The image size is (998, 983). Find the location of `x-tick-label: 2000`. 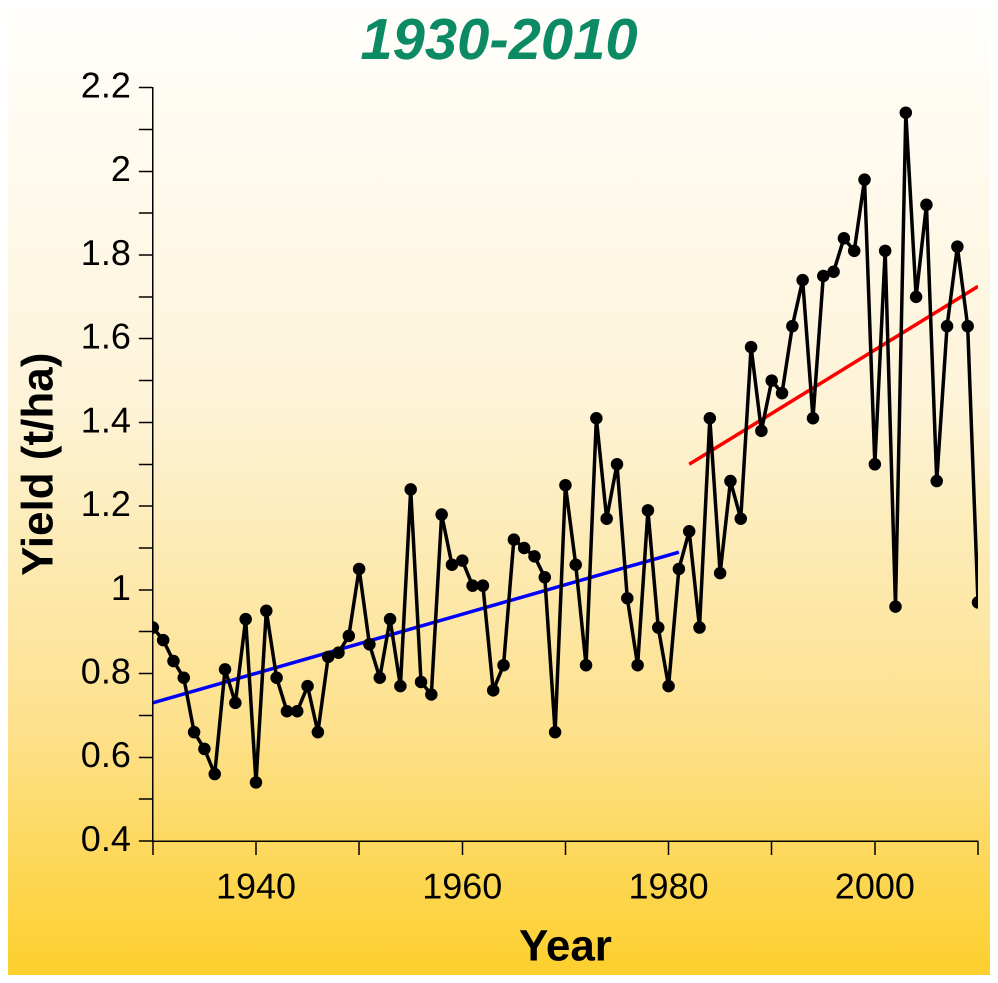

x-tick-label: 2000 is located at coordinates (874, 886).